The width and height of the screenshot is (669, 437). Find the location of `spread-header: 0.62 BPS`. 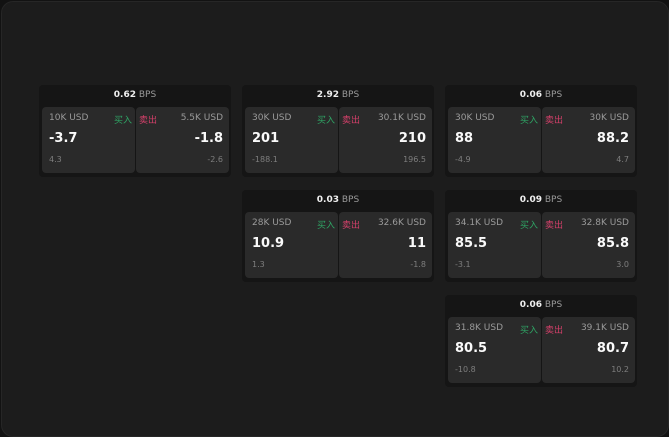

spread-header: 0.62 BPS is located at coordinates (135, 95).